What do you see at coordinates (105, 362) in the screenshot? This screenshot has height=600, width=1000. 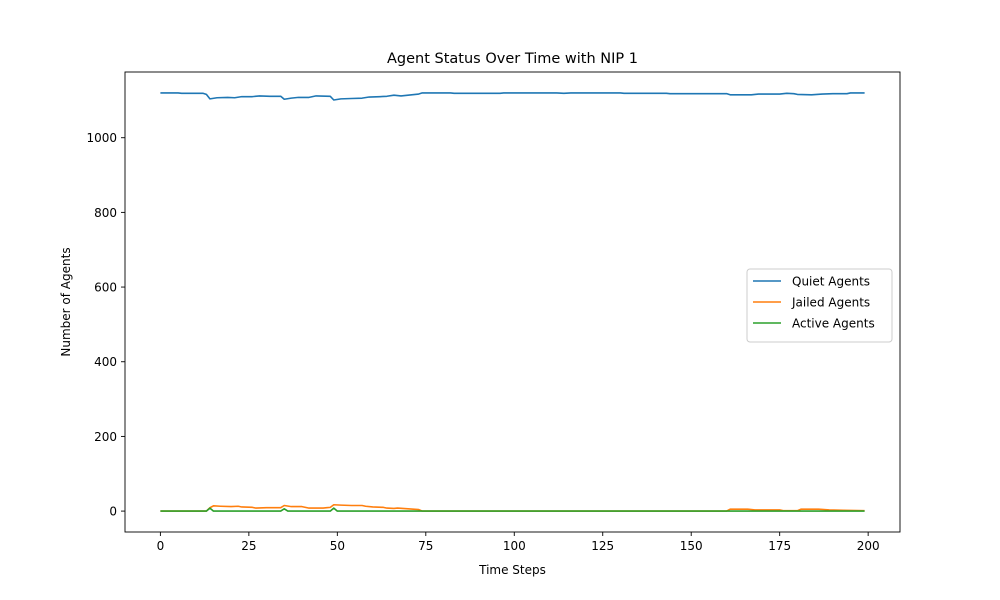 I see `y-tick-label: 400` at bounding box center [105, 362].